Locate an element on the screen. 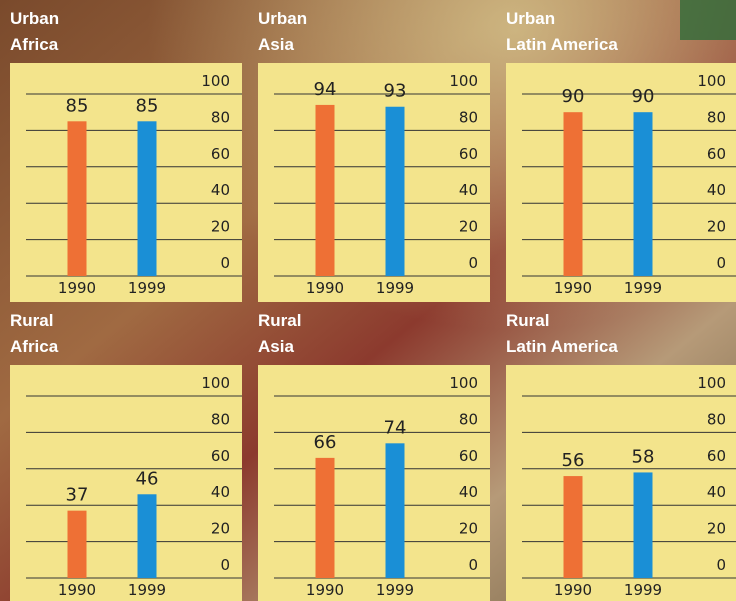  value-label: 58 is located at coordinates (643, 456).